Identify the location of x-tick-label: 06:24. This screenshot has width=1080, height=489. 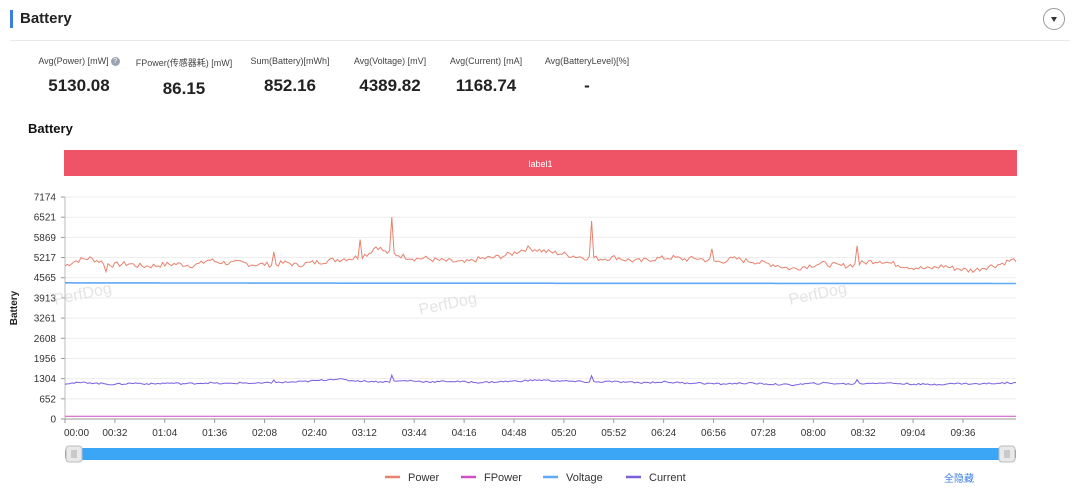
(663, 433).